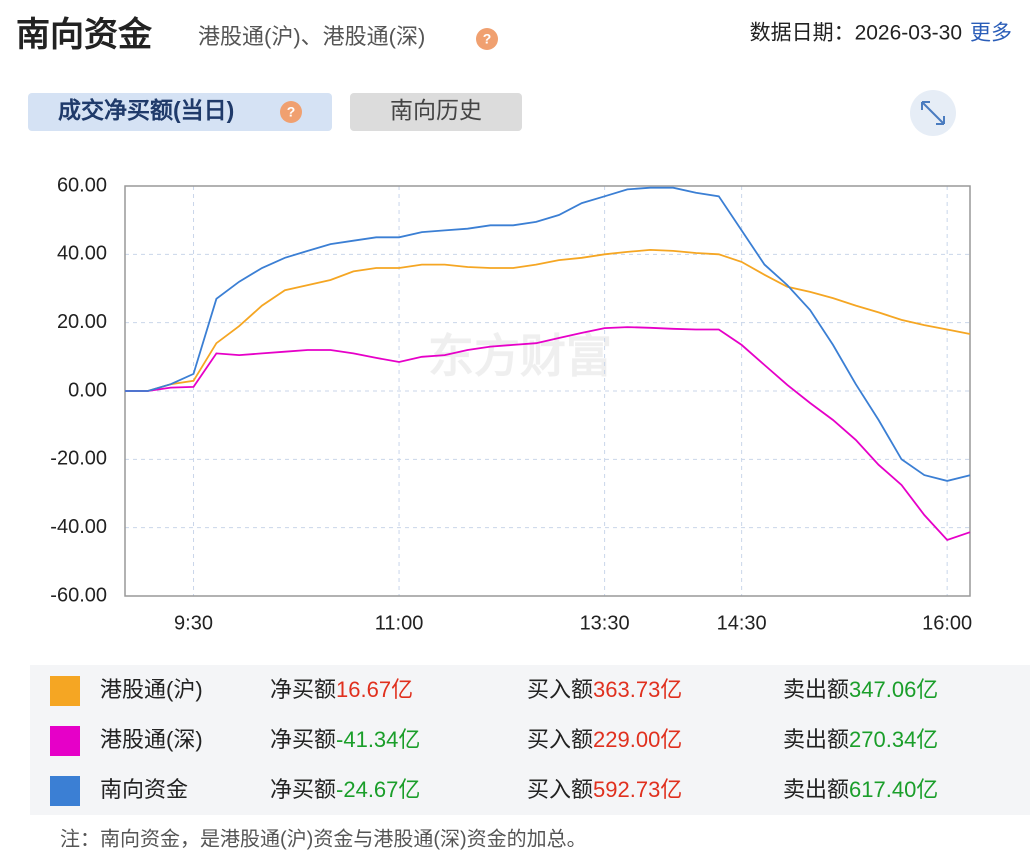 The width and height of the screenshot is (1034, 858). Describe the element at coordinates (378, 739) in the screenshot. I see `cell-value: -41.34亿` at that location.